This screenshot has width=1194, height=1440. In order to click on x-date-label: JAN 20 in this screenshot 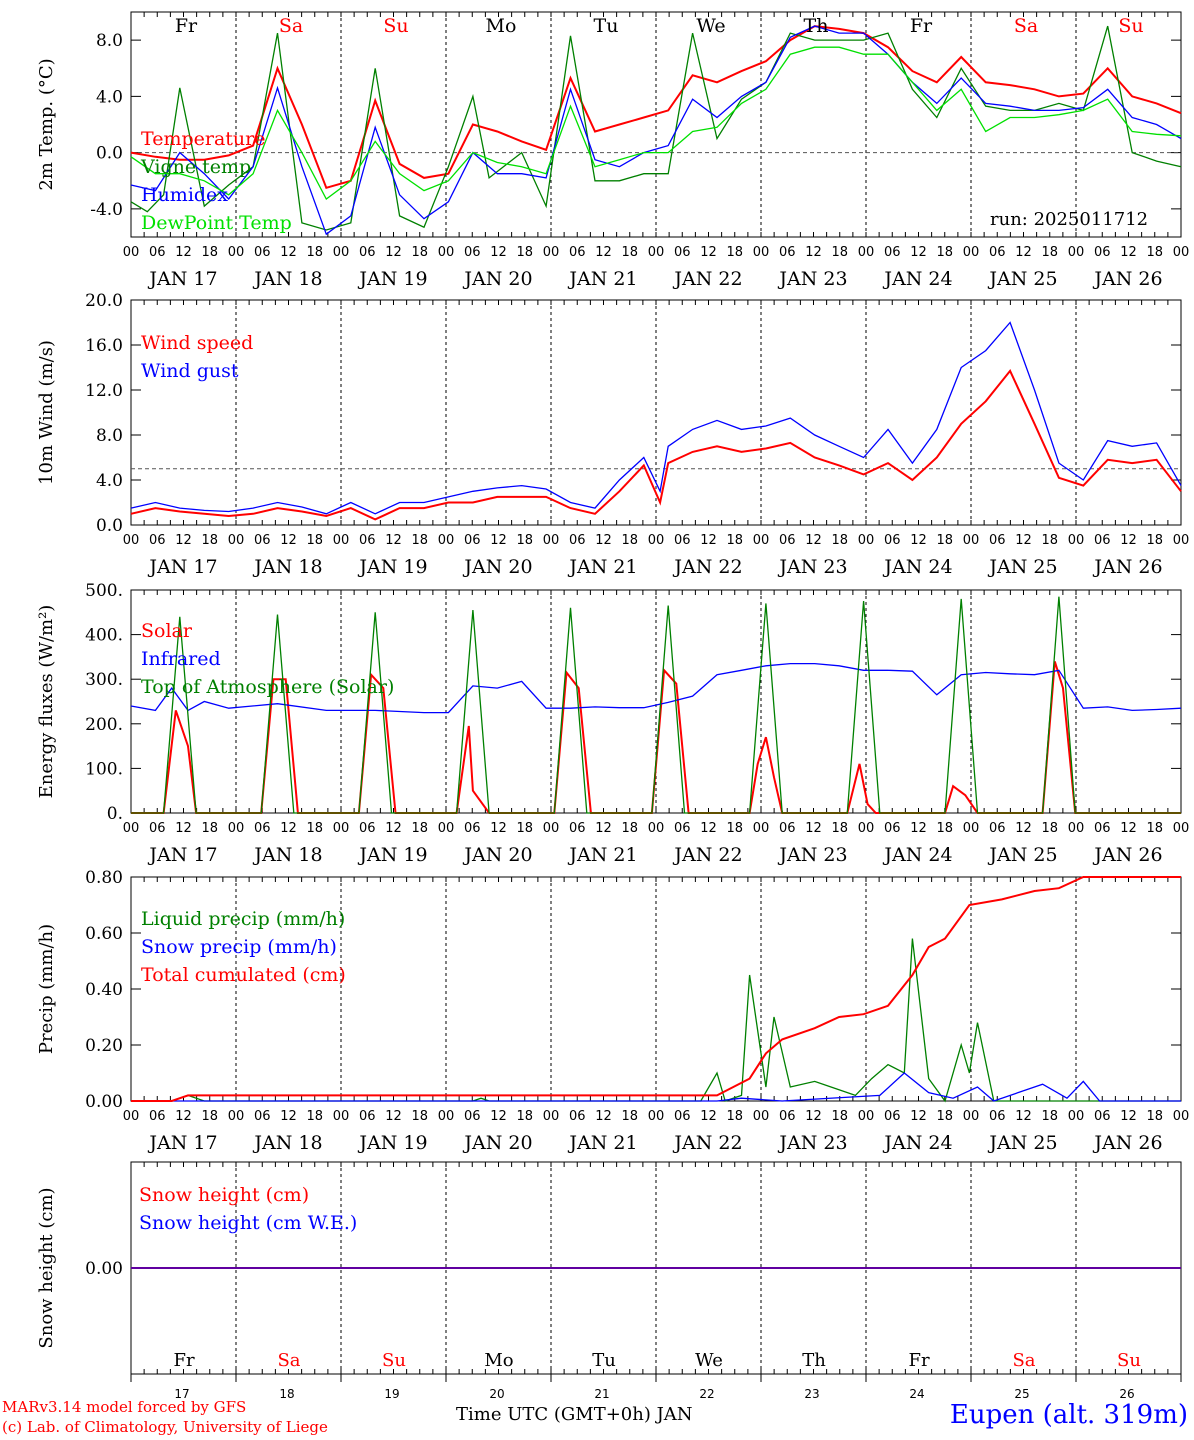, I will do `click(497, 279)`.